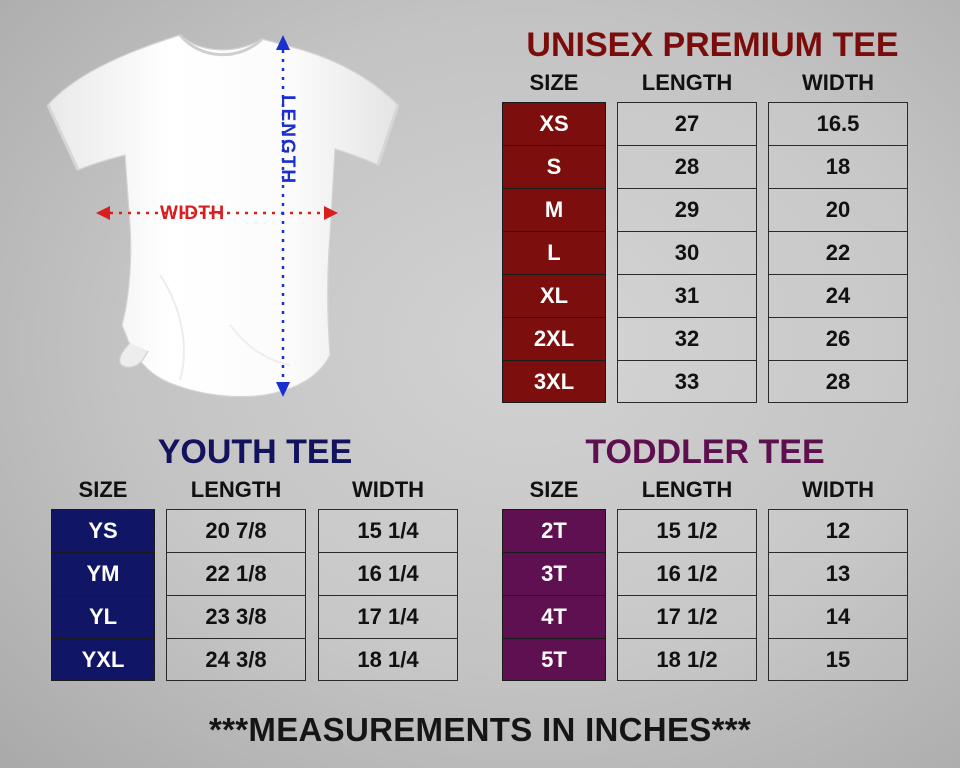 The width and height of the screenshot is (960, 768). What do you see at coordinates (480, 729) in the screenshot?
I see `measurement-note: ***MEASUREMENTS IN INCHES***` at bounding box center [480, 729].